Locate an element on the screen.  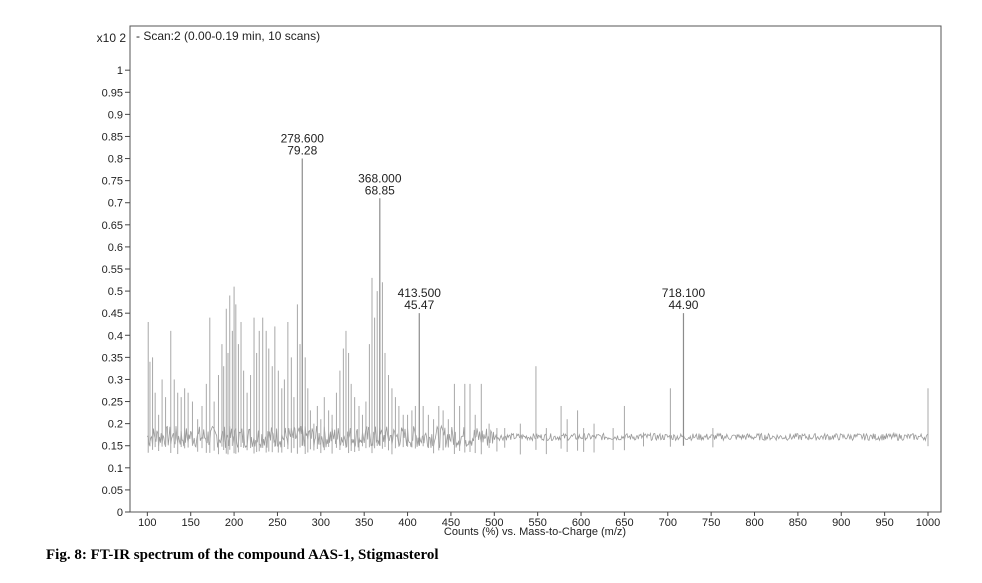
y-tick-label: 0.85 is located at coordinates (112, 137).